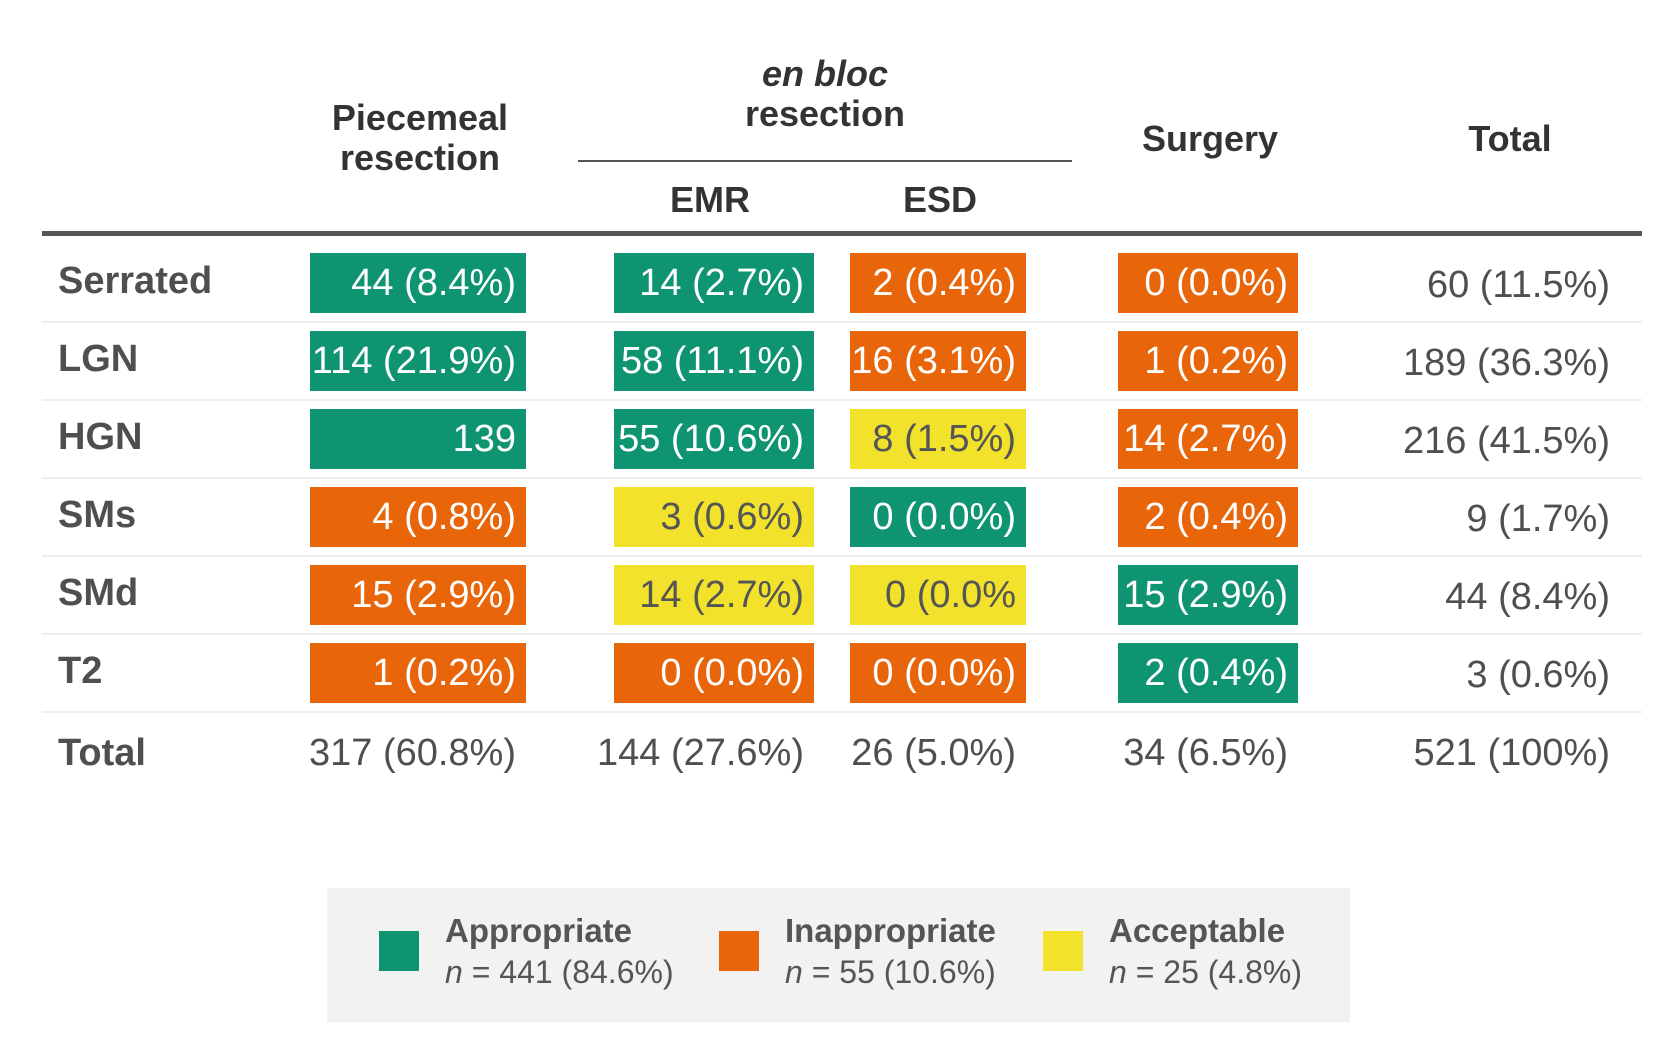  I want to click on cell-surgery-appropriate: 2 (0.4%), so click(1208, 673).